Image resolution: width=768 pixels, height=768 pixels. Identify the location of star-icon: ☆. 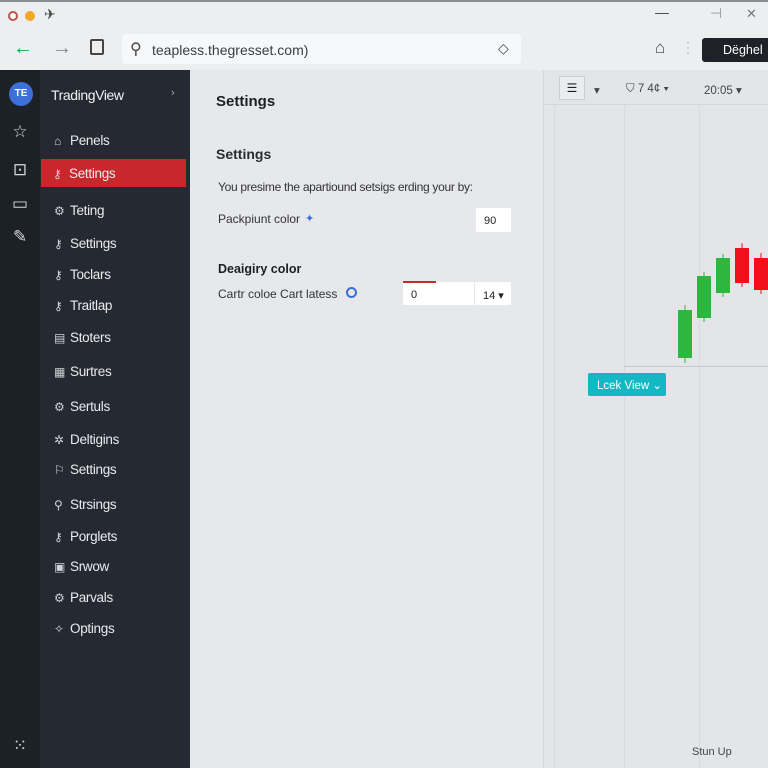
(20, 131).